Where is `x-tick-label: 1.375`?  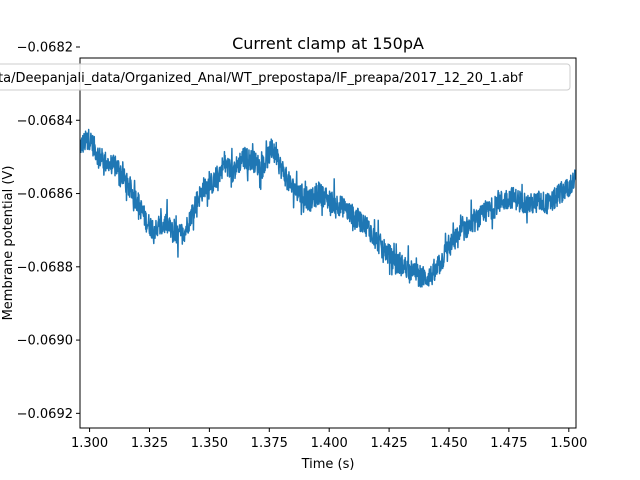 x-tick-label: 1.375 is located at coordinates (269, 443).